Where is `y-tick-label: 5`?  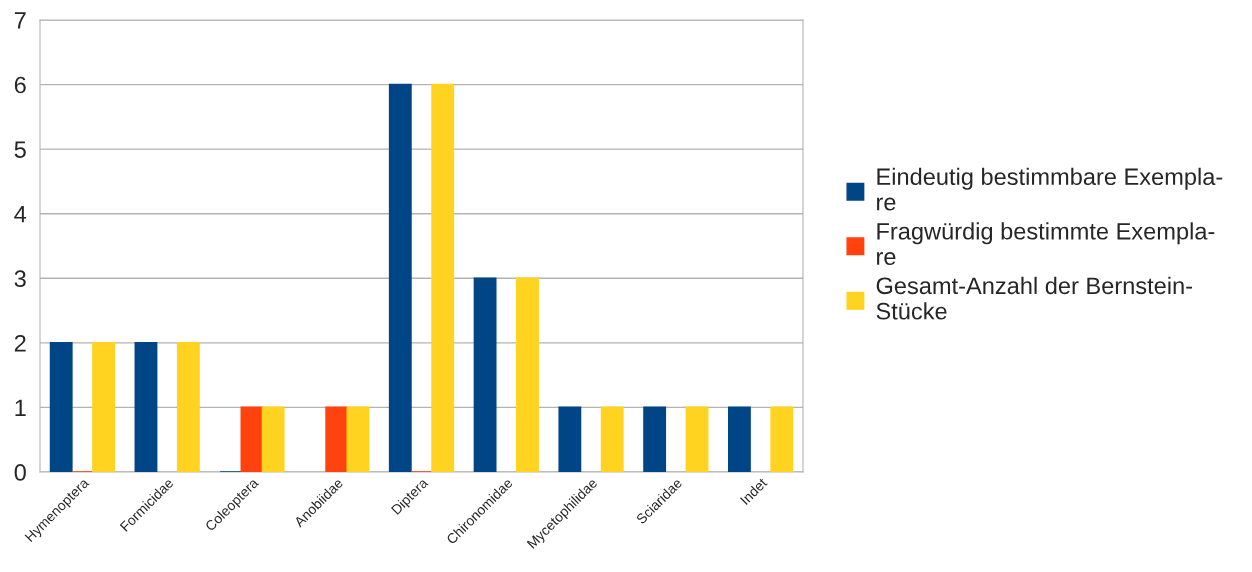 y-tick-label: 5 is located at coordinates (20, 149).